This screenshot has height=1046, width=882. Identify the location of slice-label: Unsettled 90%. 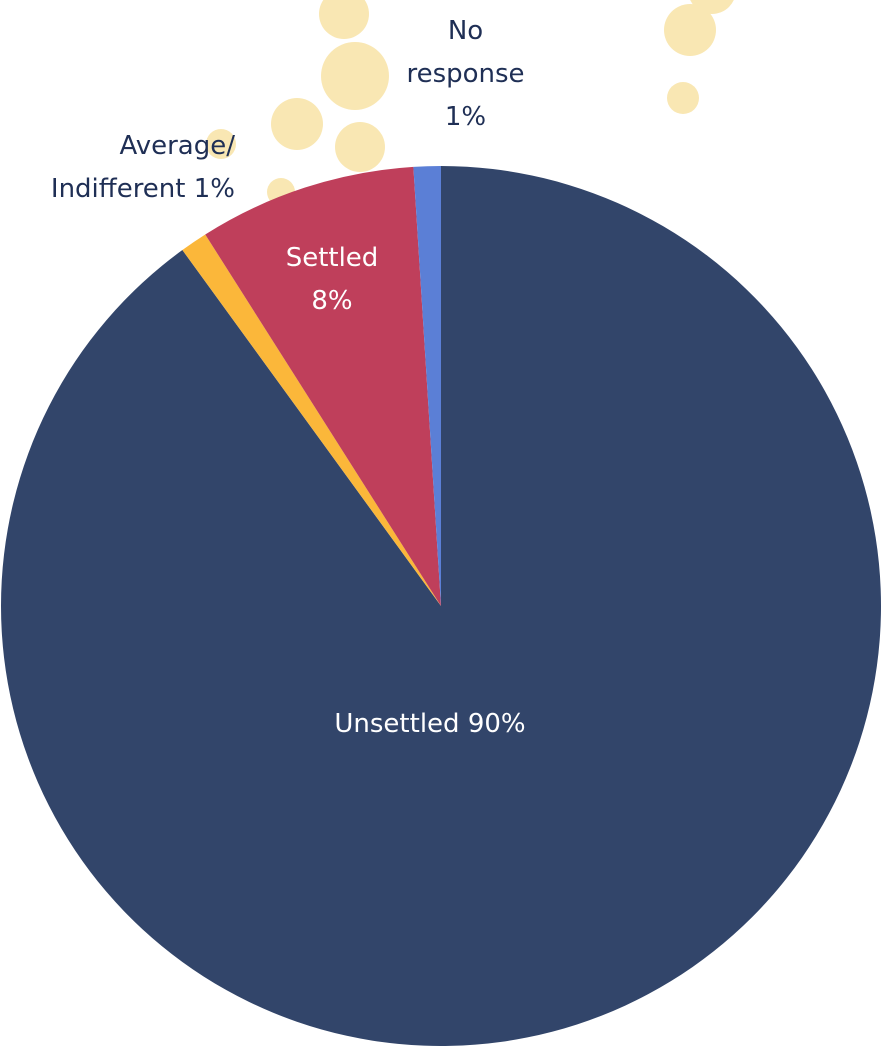
(430, 724).